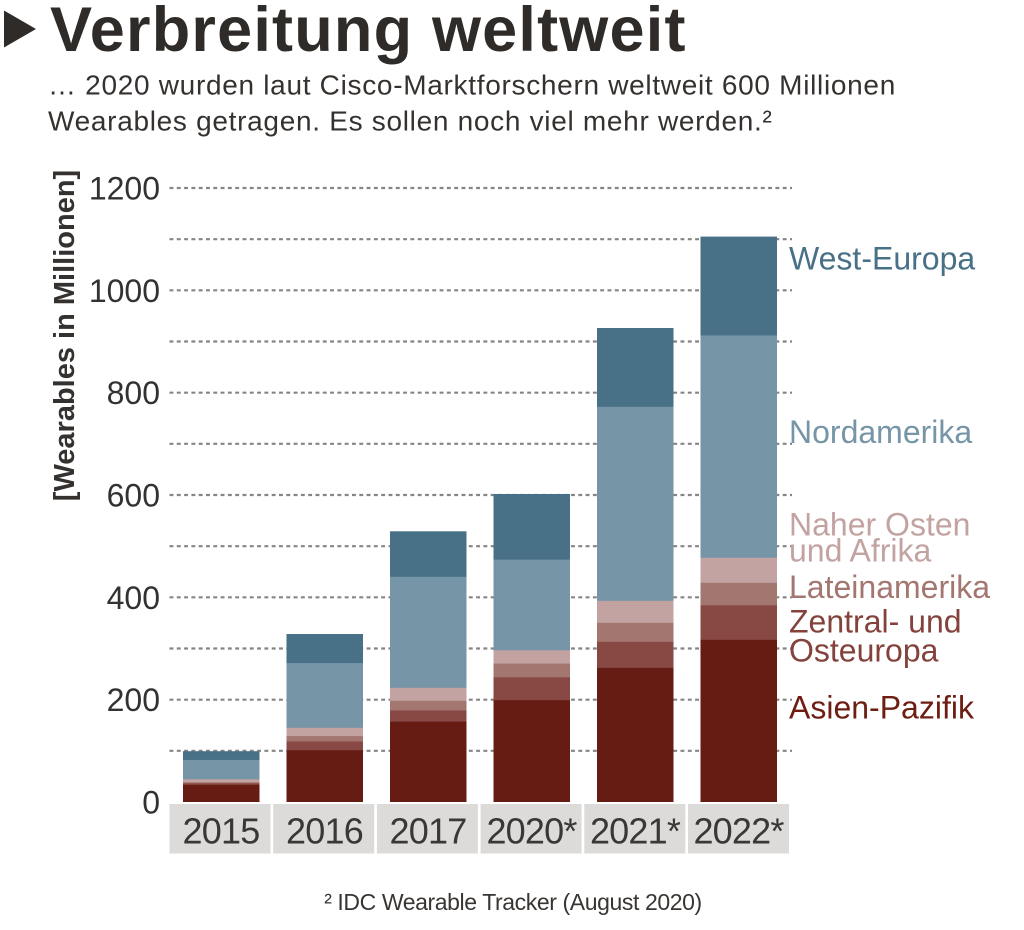 This screenshot has width=1024, height=930. What do you see at coordinates (889, 587) in the screenshot?
I see `svg-text: Lateinamerika` at bounding box center [889, 587].